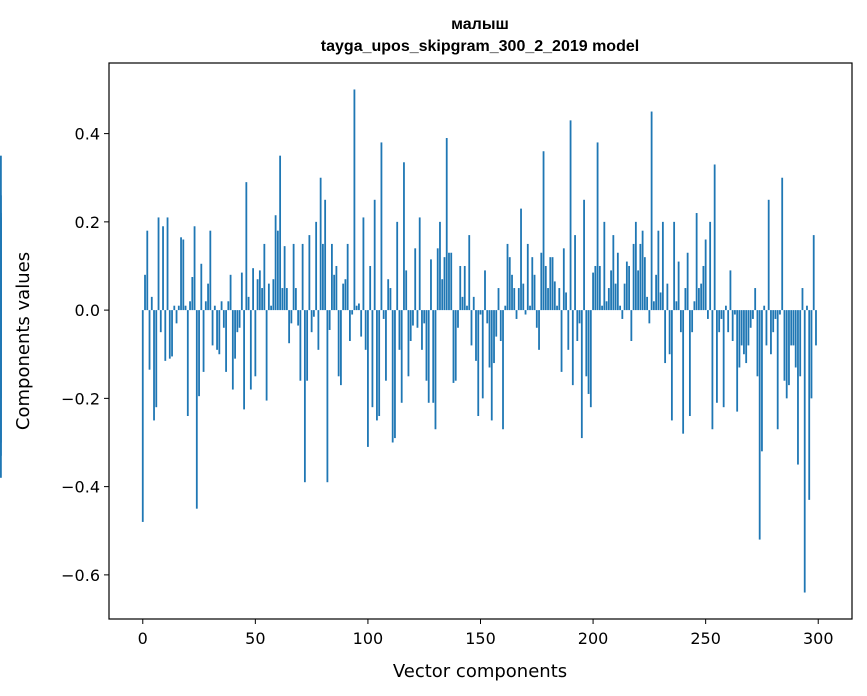  I want to click on y-tick-label: 0.4, so click(87, 134).